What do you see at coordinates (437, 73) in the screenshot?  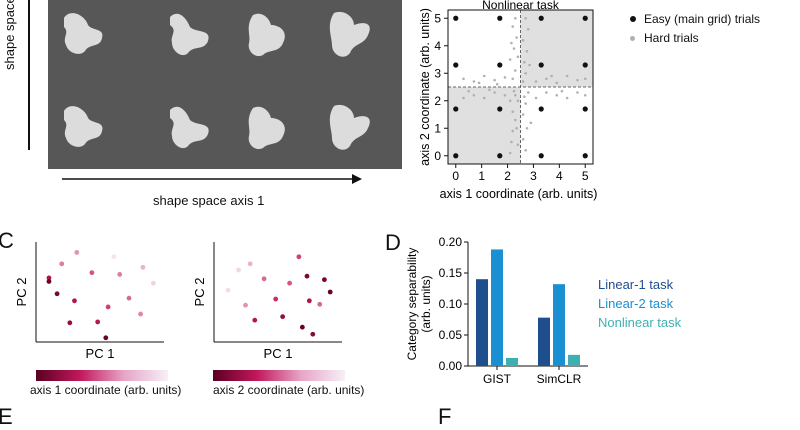 I see `y-tick-label: 3` at bounding box center [437, 73].